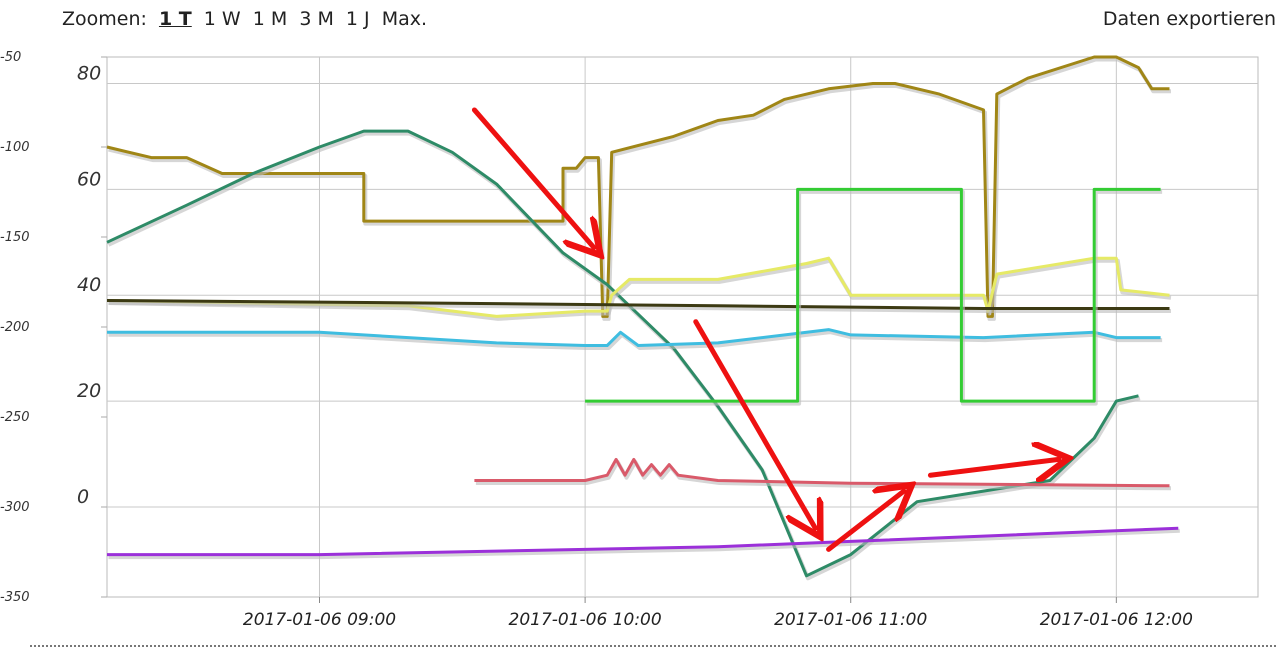 The height and width of the screenshot is (654, 1280). Describe the element at coordinates (175, 19) in the screenshot. I see `zoom-option-1-day: 1 T` at that location.